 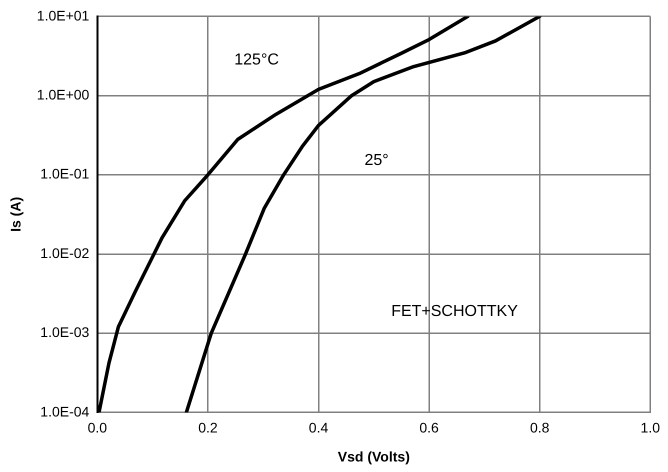 What do you see at coordinates (429, 428) in the screenshot?
I see `x-tick-label: 0.6` at bounding box center [429, 428].